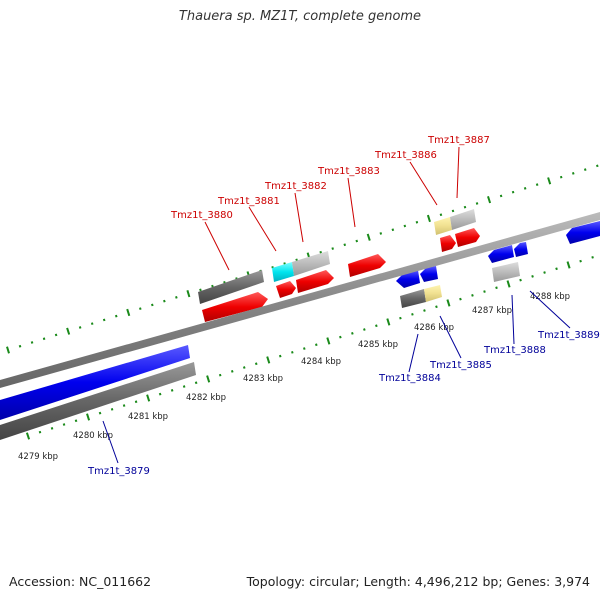  Describe the element at coordinates (300, 16) in the screenshot. I see `genome-title: Thauera sp. MZ1T, complete genome` at that location.